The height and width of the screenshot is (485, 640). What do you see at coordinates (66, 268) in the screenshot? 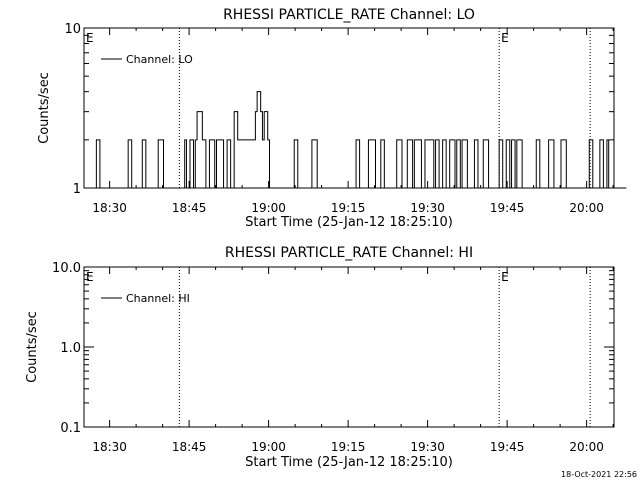
I see `y-tick-label: 10.0` at bounding box center [66, 268].